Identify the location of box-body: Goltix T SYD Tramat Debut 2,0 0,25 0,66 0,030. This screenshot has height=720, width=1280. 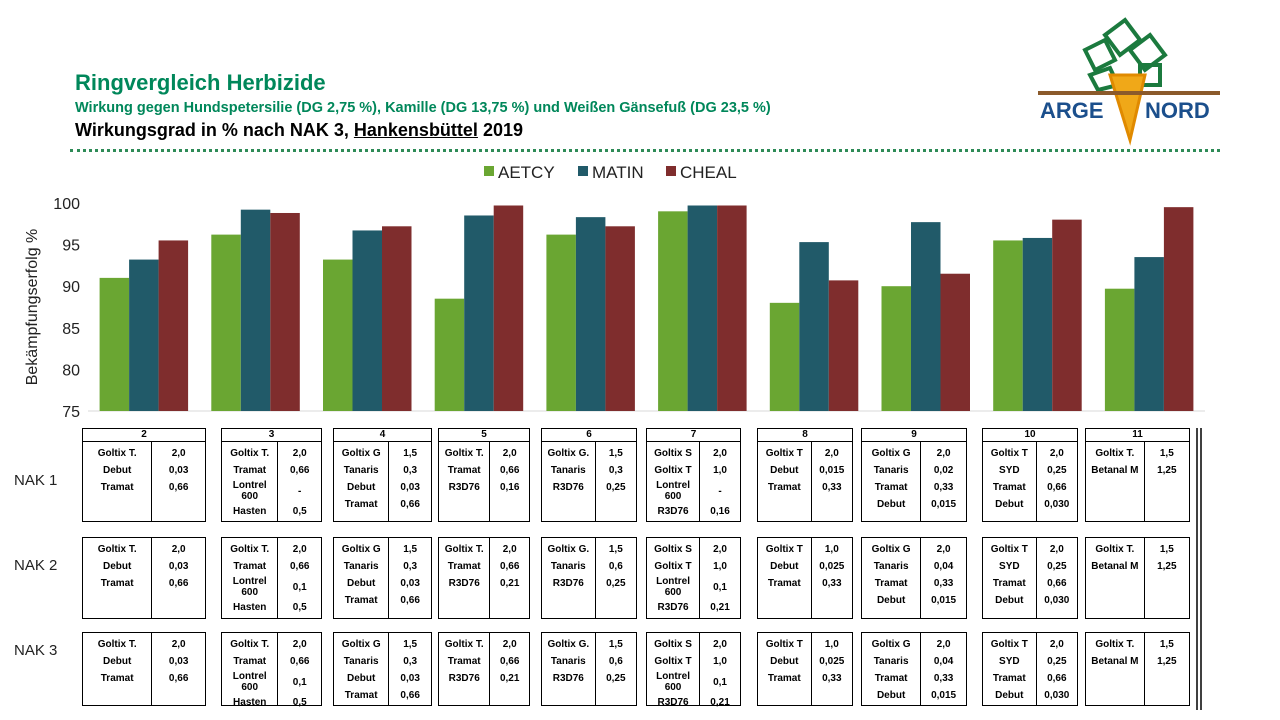
(1030, 578).